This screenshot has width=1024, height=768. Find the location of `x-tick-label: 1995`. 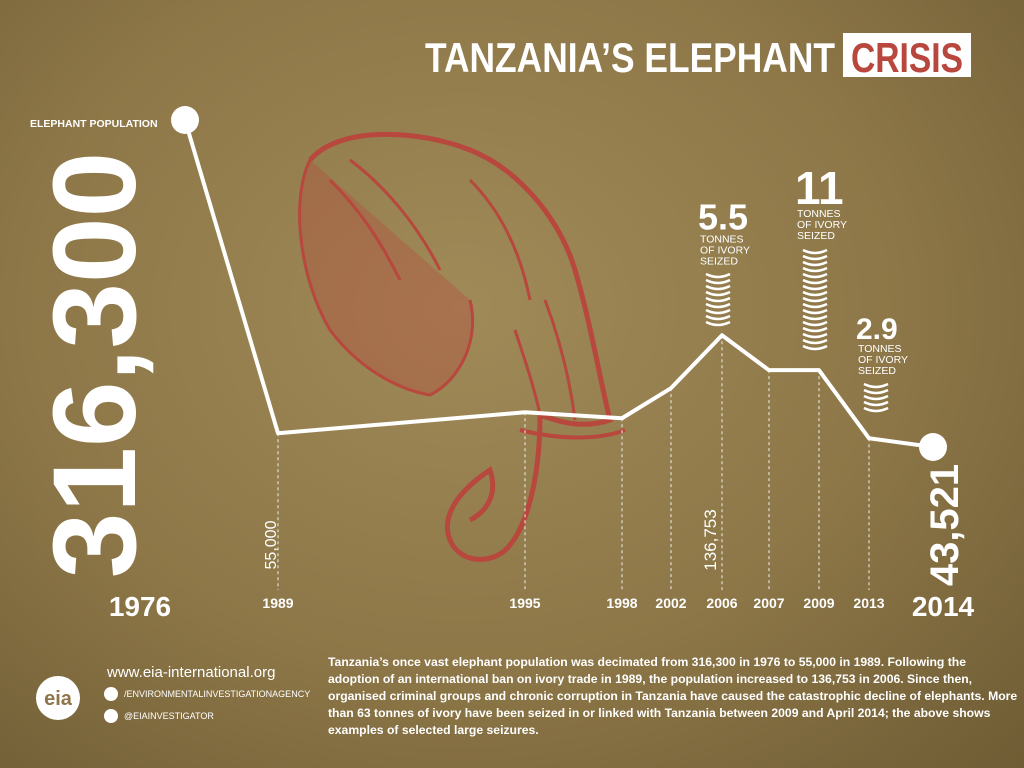

x-tick-label: 1995 is located at coordinates (524, 603).